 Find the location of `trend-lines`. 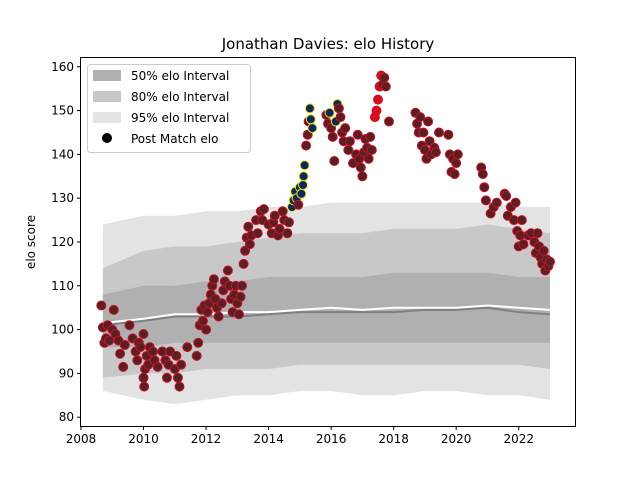

trend-lines is located at coordinates (326, 315).